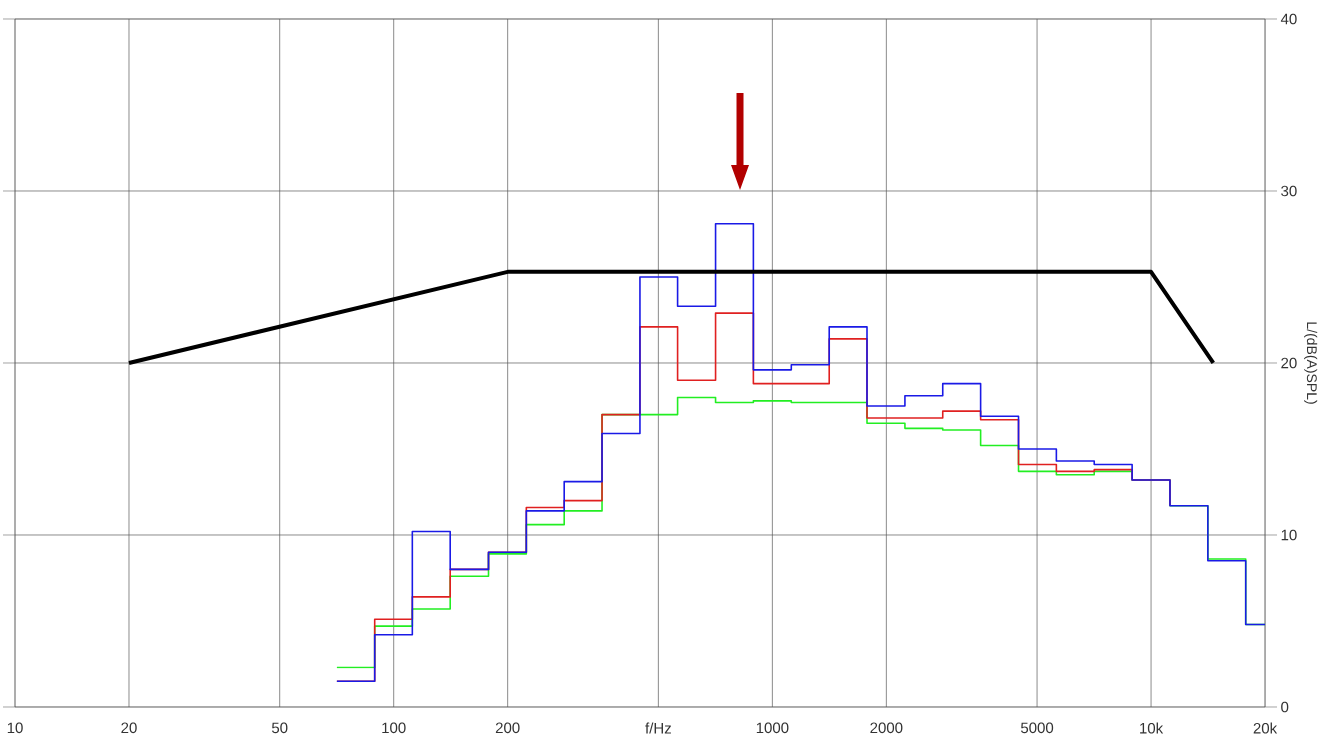 This screenshot has width=1325, height=737. Describe the element at coordinates (1289, 535) in the screenshot. I see `y-tick-label: 10` at that location.